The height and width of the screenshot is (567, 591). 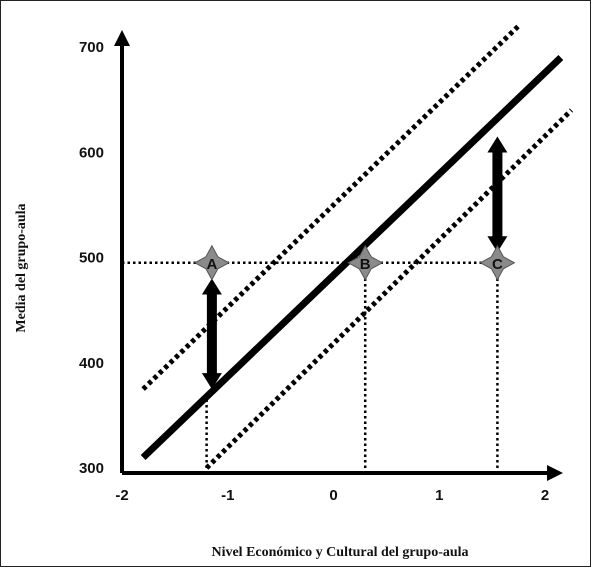 I want to click on y-tick-label: 700, so click(x=91, y=47).